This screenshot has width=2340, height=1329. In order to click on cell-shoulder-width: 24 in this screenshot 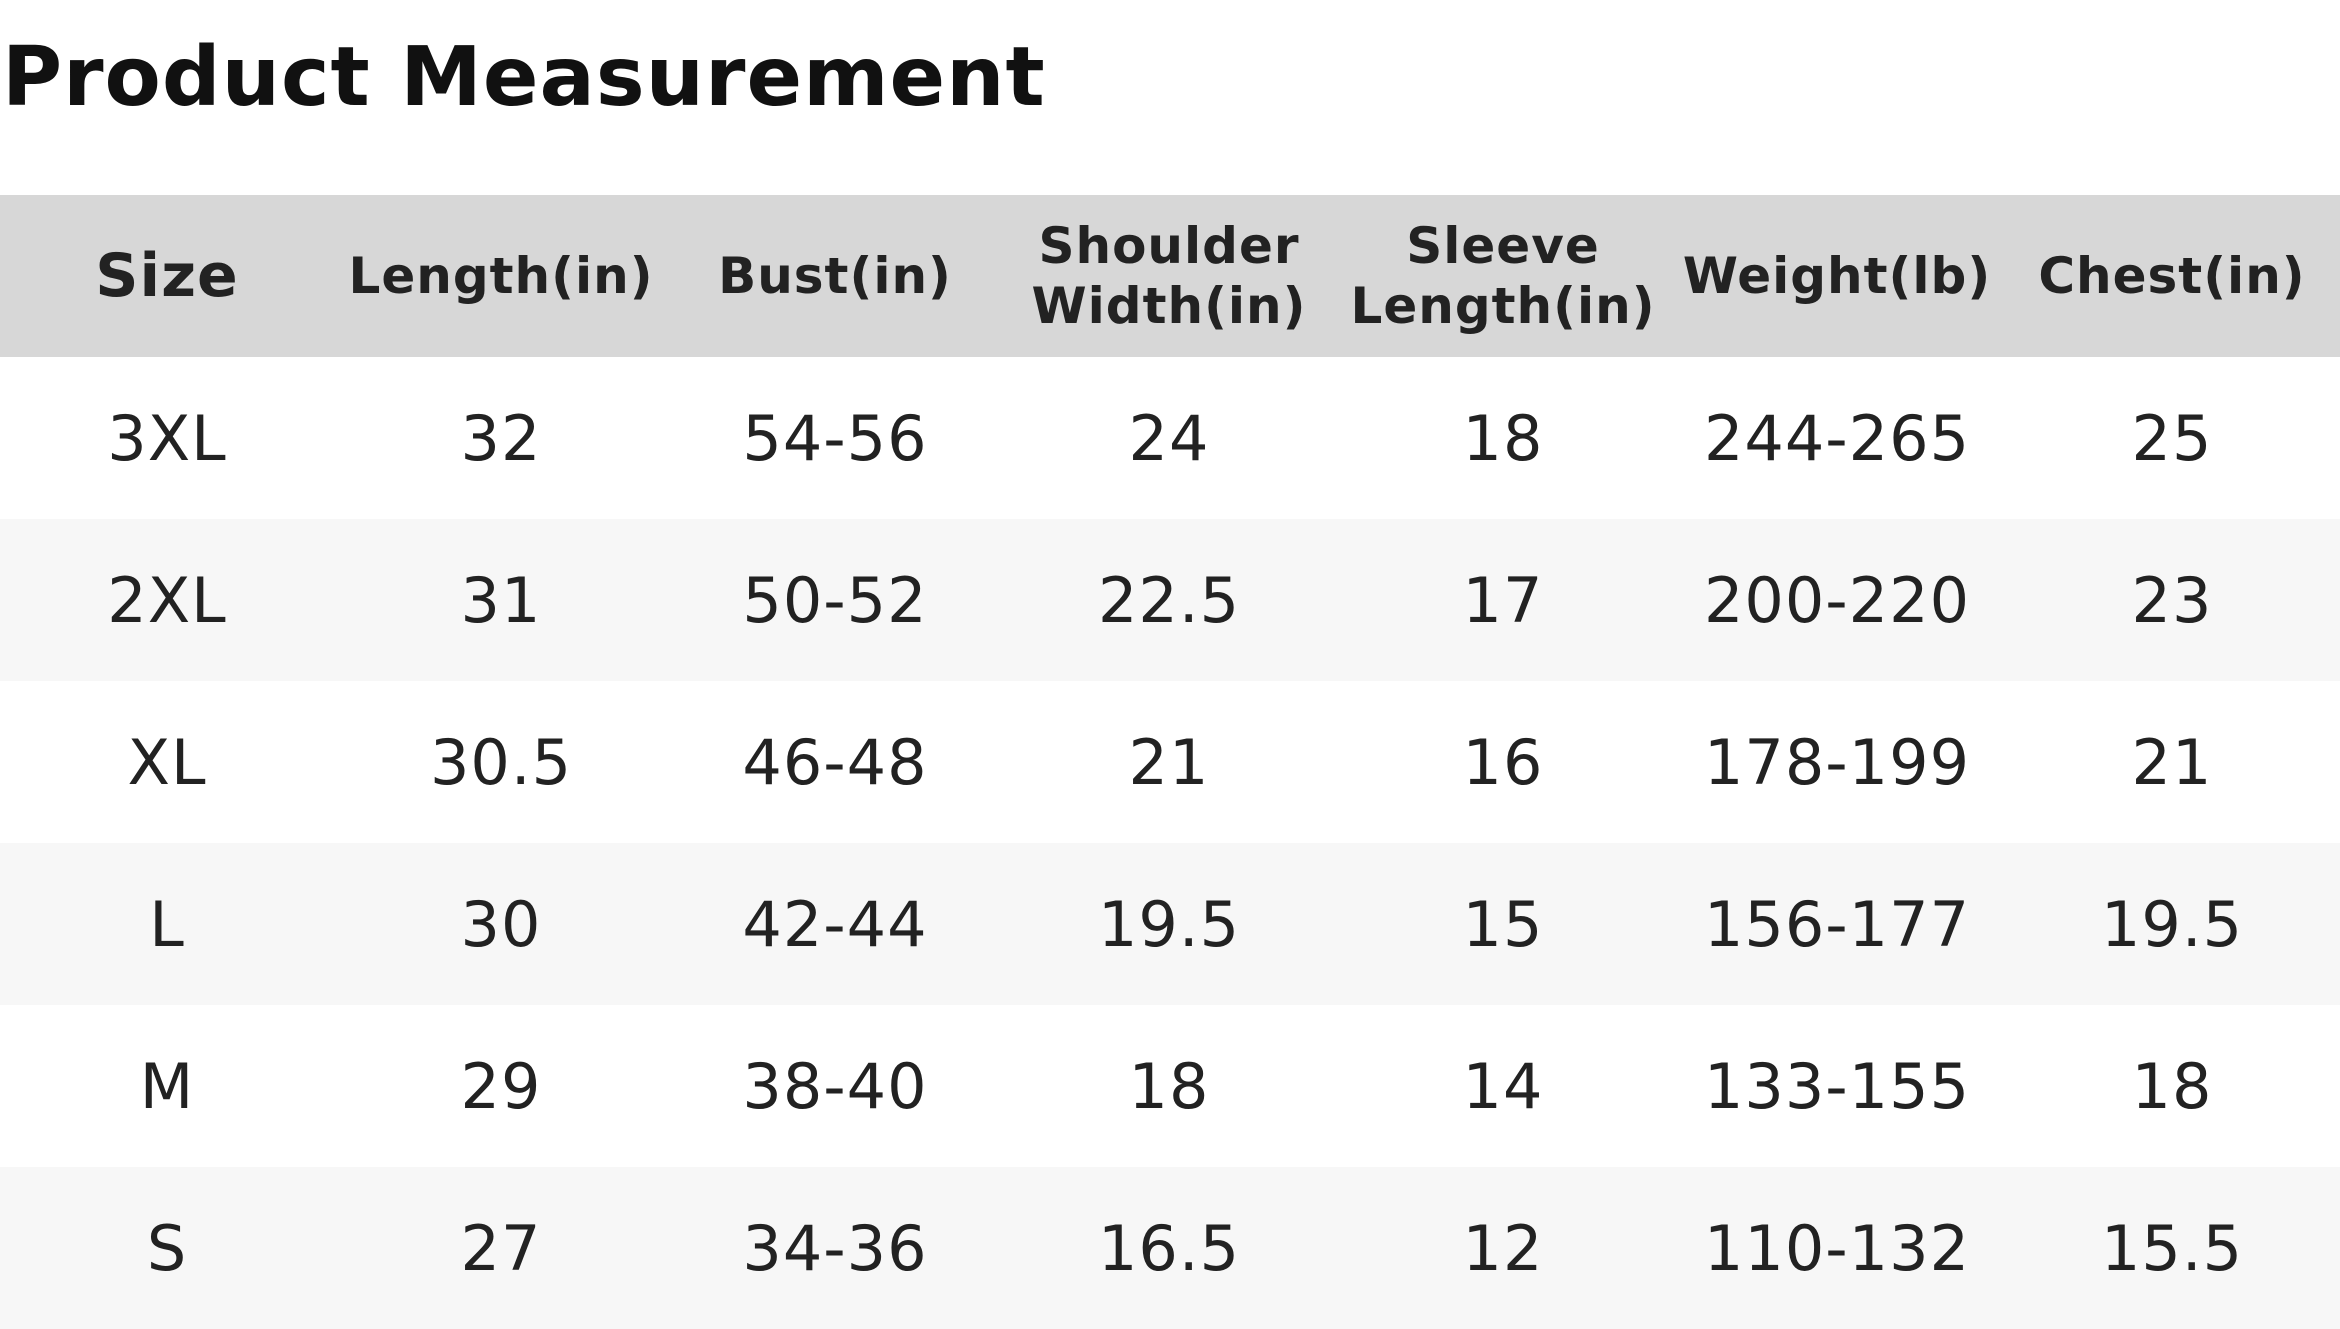, I will do `click(1169, 438)`.